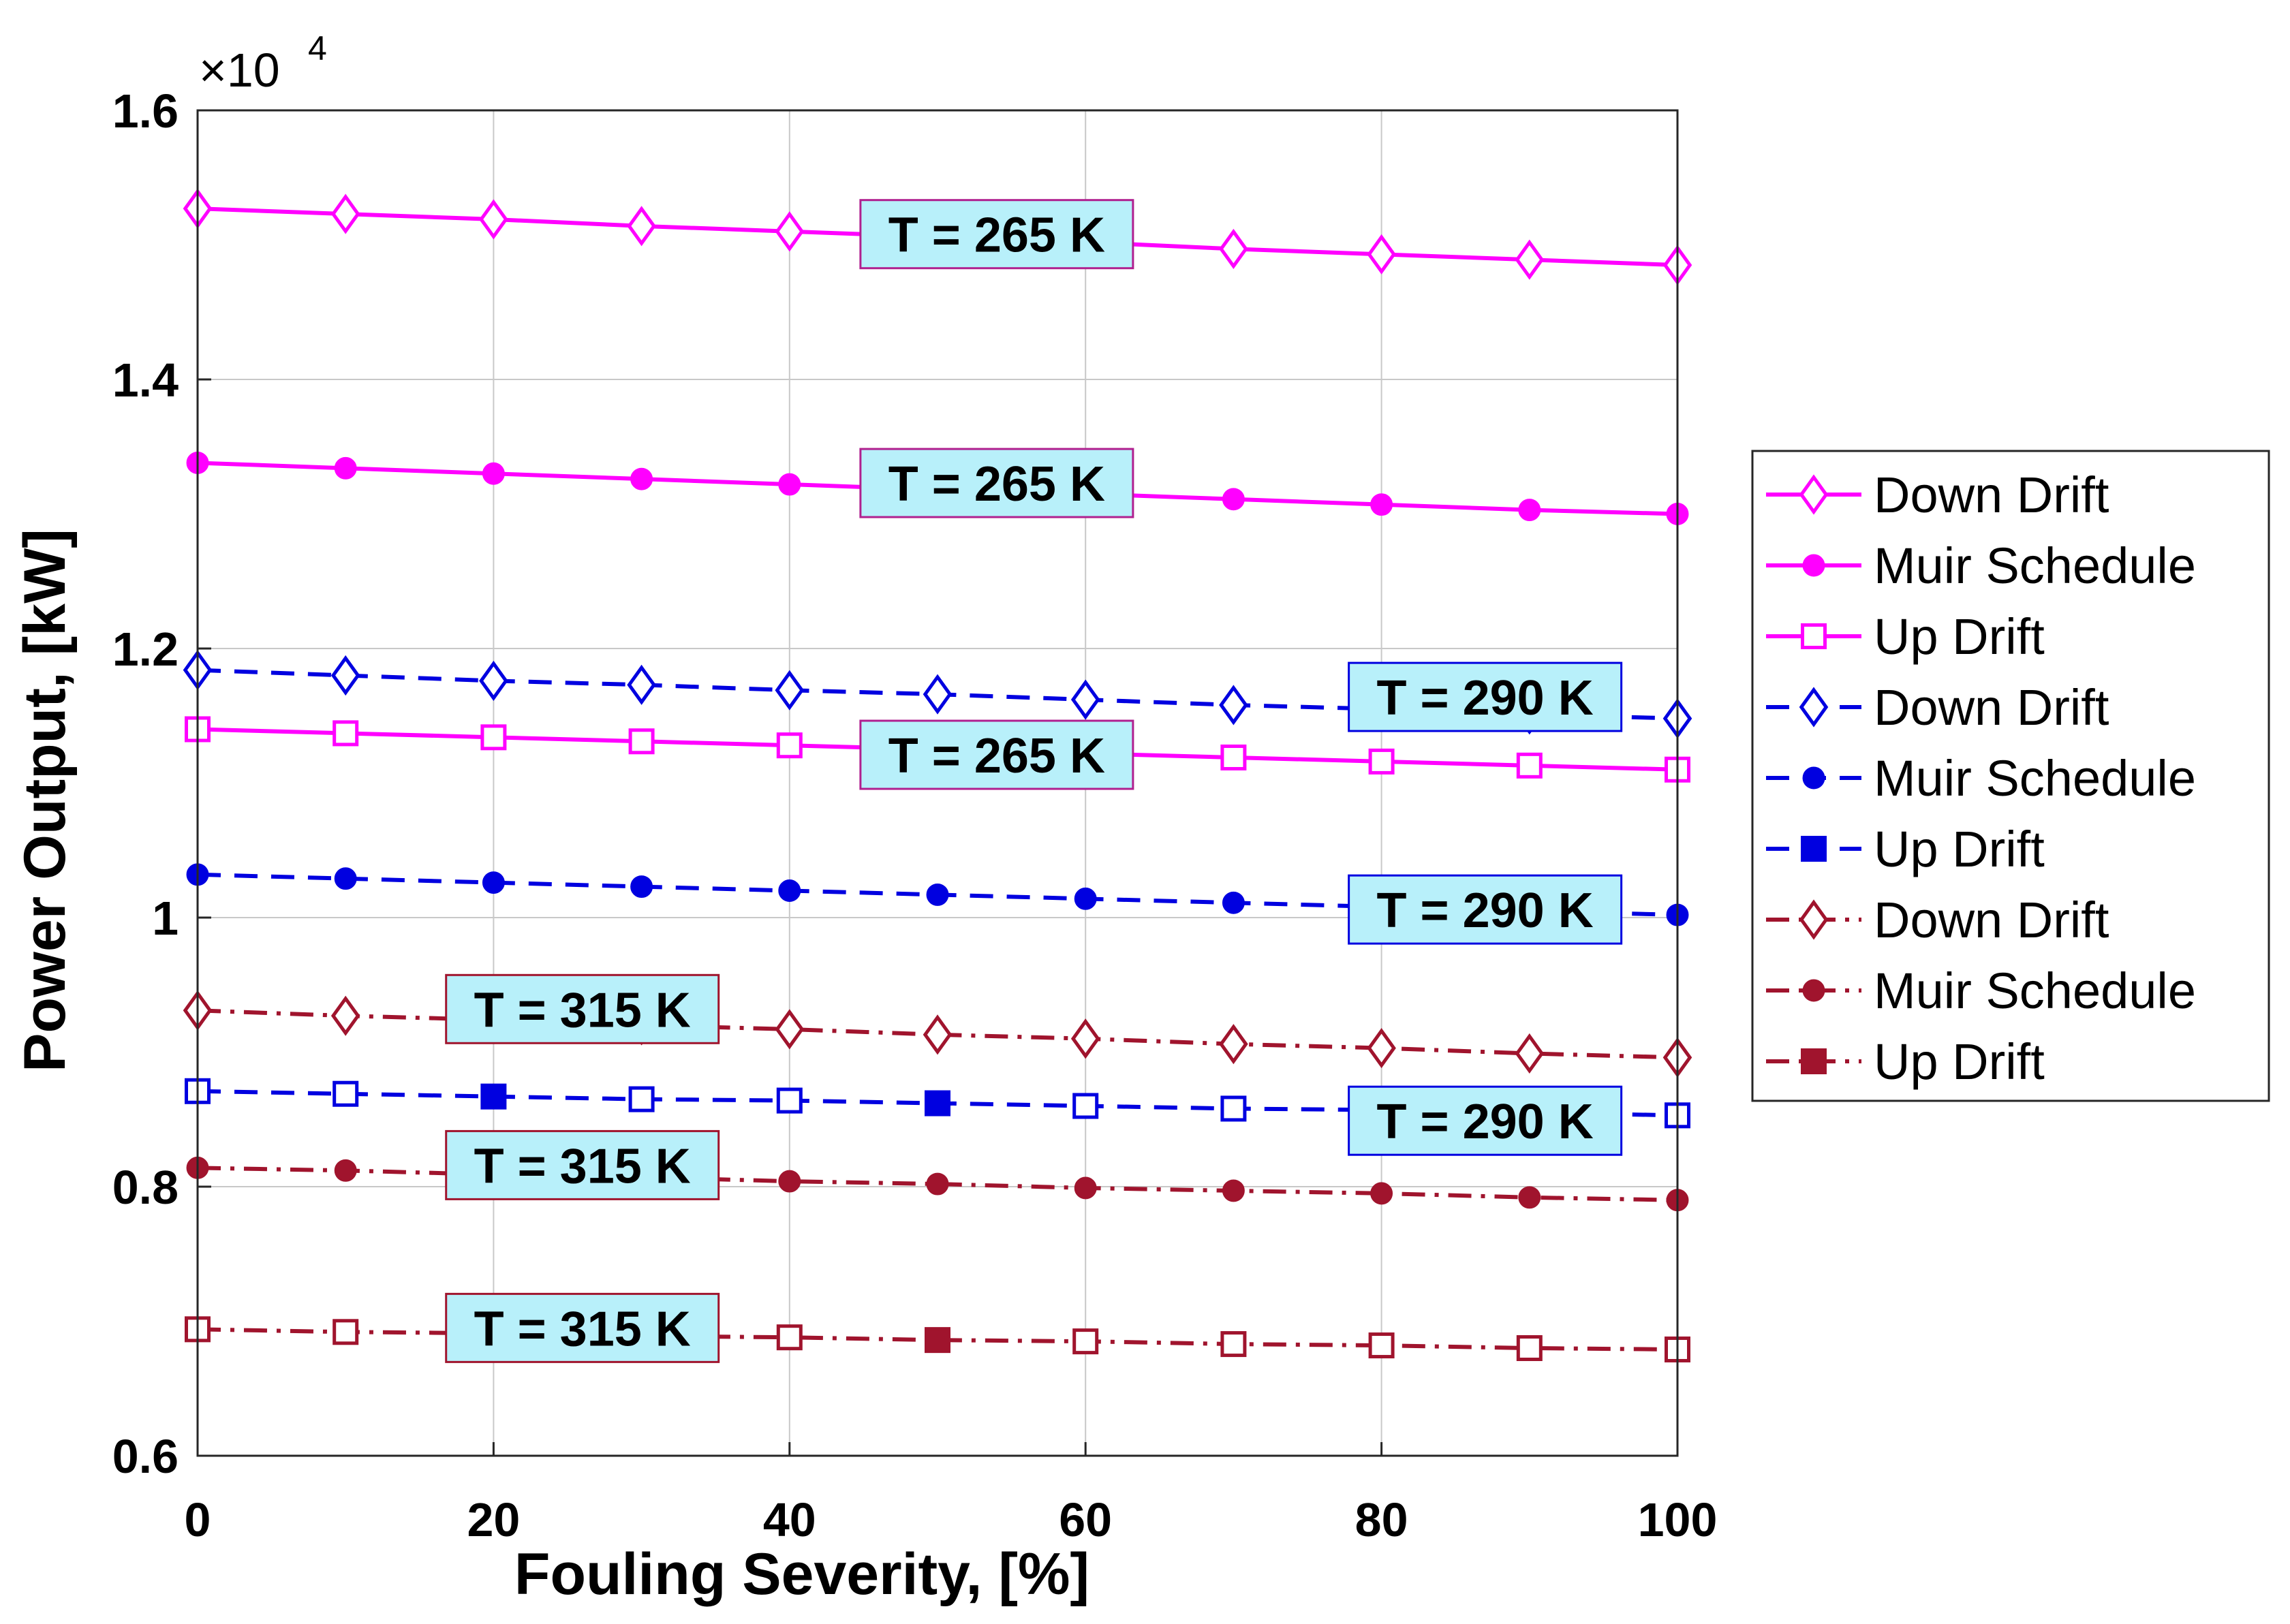 This screenshot has width=2290, height=1624. I want to click on y-tick-label: 0.6, so click(145, 1456).